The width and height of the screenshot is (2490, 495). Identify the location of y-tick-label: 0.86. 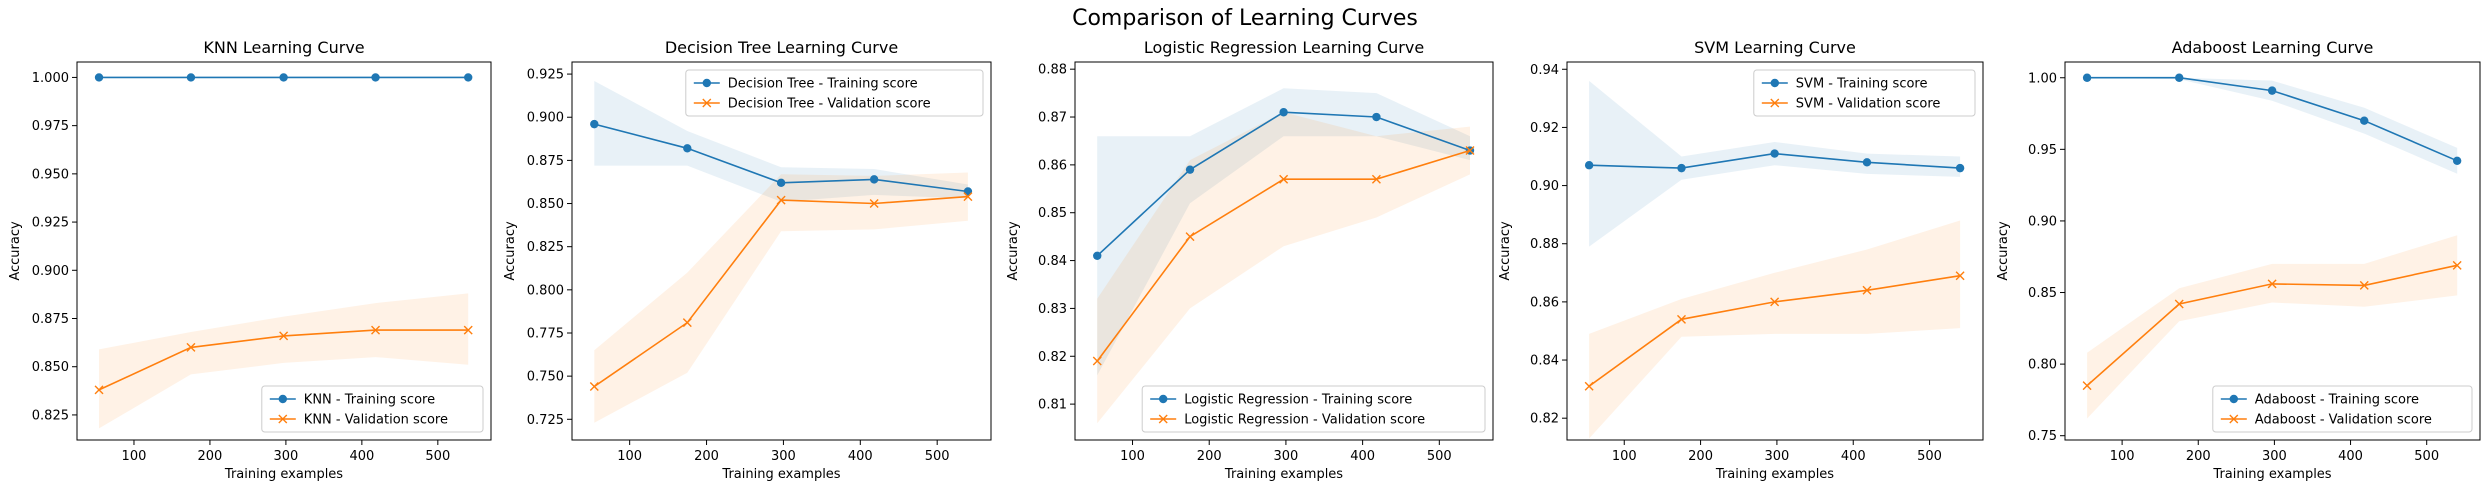
(1052, 165).